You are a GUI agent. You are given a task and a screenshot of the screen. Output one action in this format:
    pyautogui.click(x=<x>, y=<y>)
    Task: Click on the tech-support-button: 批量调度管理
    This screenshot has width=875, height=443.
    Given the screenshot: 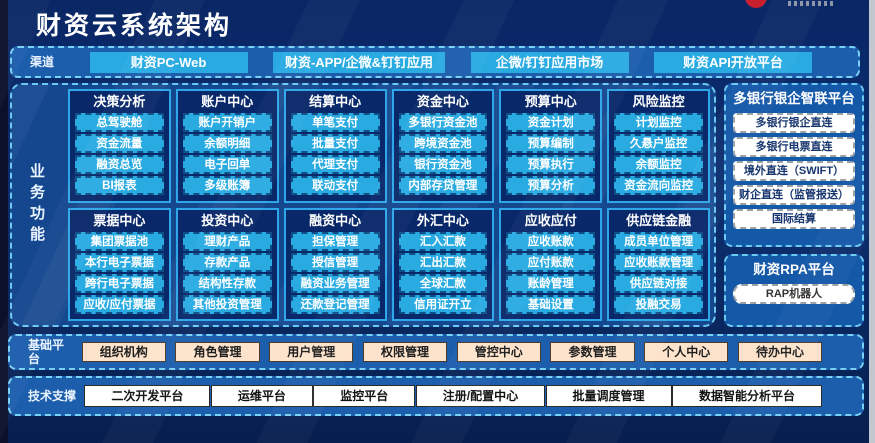 What is the action you would take?
    pyautogui.click(x=608, y=396)
    